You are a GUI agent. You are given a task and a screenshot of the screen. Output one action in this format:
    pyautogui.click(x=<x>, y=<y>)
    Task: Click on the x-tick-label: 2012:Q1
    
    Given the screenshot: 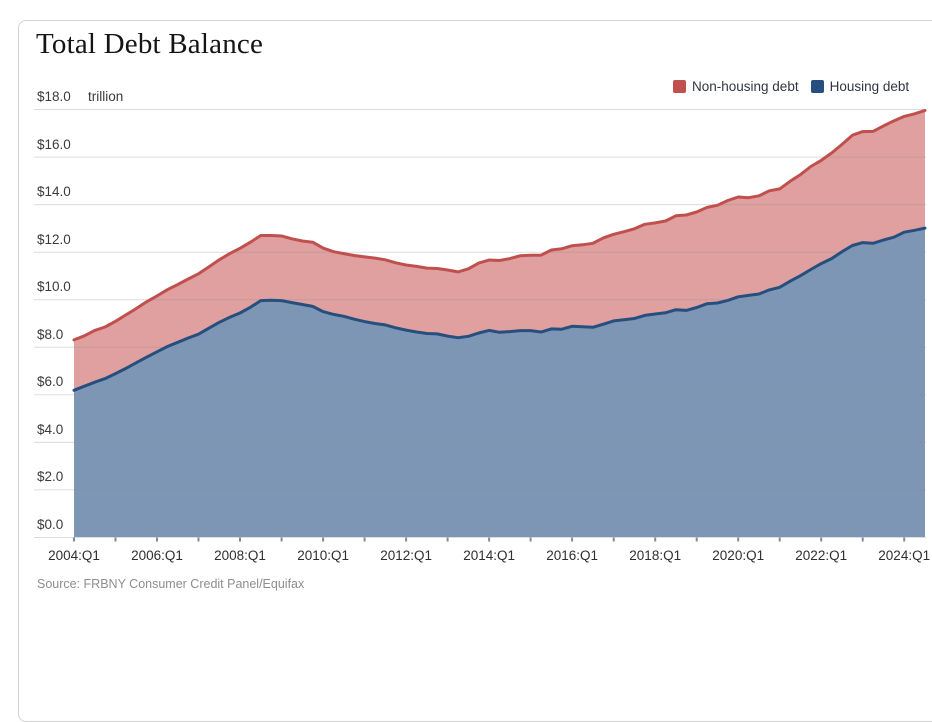 What is the action you would take?
    pyautogui.click(x=406, y=555)
    